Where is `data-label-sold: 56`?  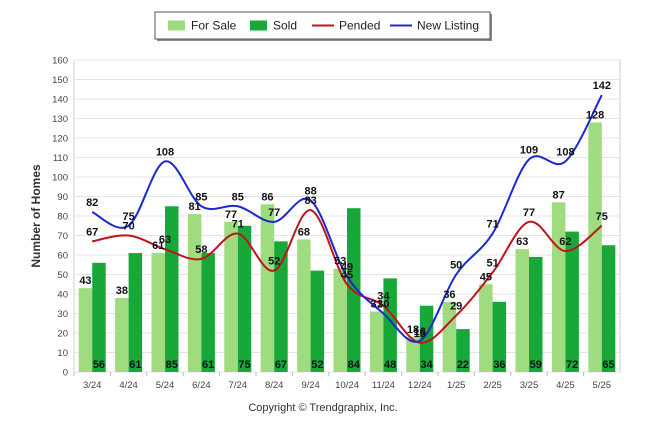
data-label-sold: 56 is located at coordinates (99, 365).